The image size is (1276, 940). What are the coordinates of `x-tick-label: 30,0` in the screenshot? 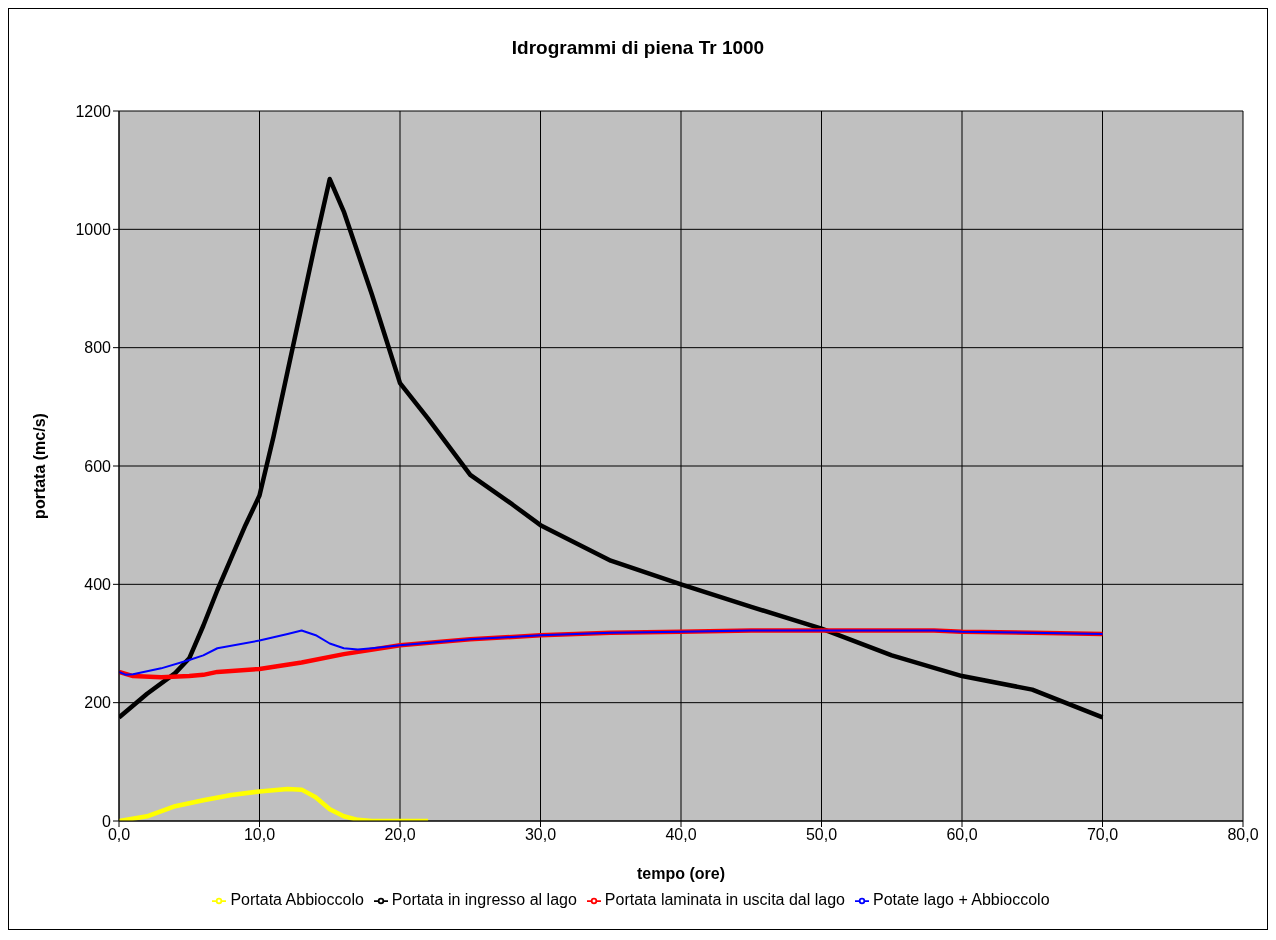 It's located at (540, 835).